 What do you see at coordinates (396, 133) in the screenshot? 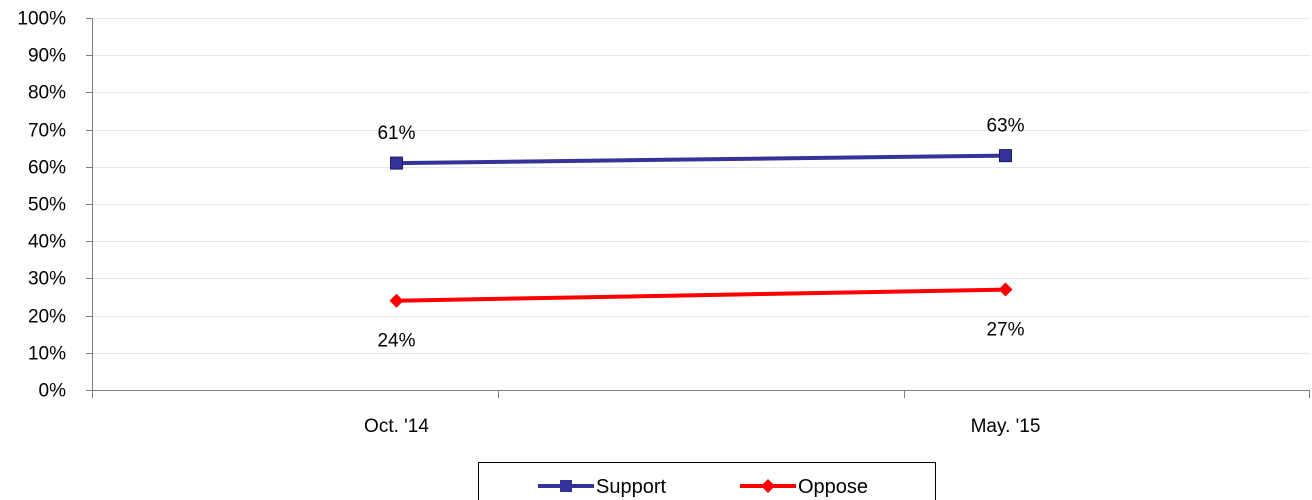
I see `data-label-support: 61%` at bounding box center [396, 133].